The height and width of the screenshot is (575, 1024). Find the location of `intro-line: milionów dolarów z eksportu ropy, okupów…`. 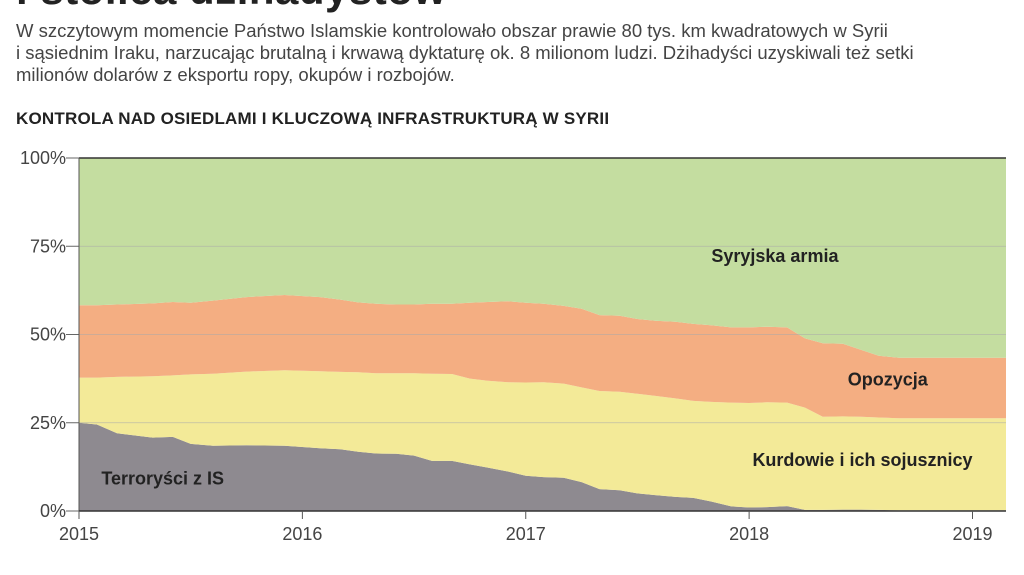

intro-line: milionów dolarów z eksportu ropy, okupów… is located at coordinates (235, 74).